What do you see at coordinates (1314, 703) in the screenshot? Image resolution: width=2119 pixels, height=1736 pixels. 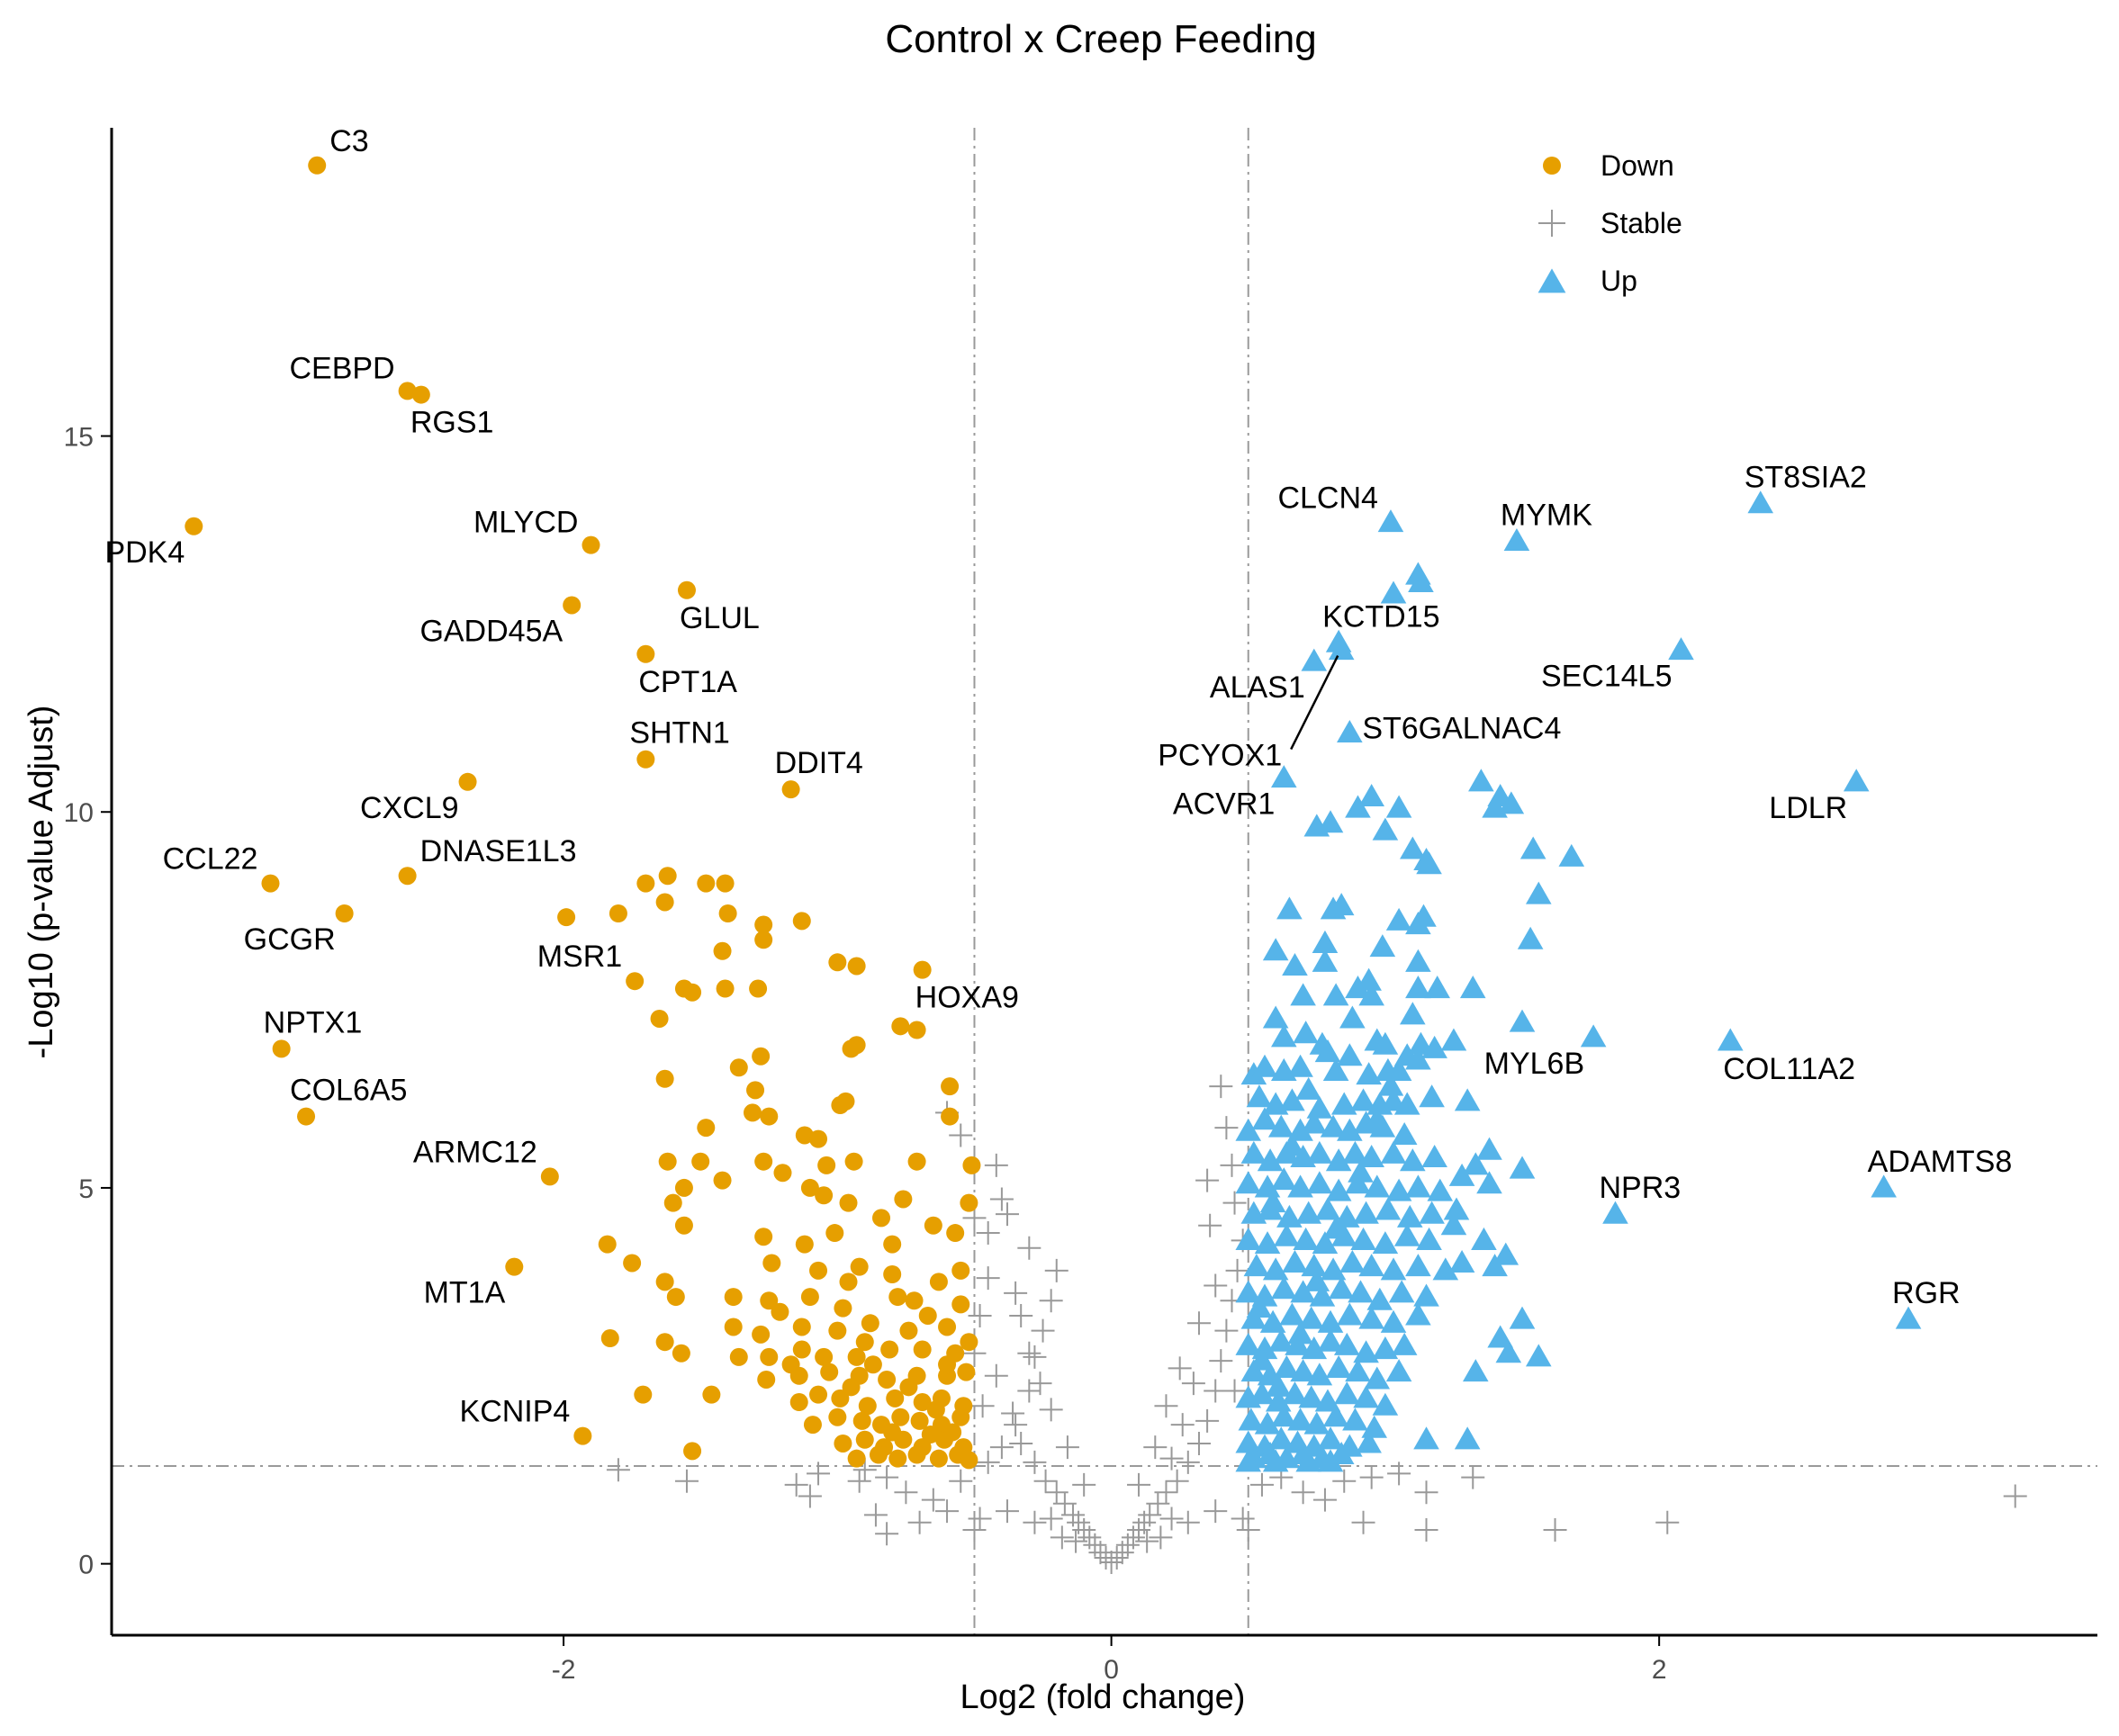 I see `label-leader-line` at bounding box center [1314, 703].